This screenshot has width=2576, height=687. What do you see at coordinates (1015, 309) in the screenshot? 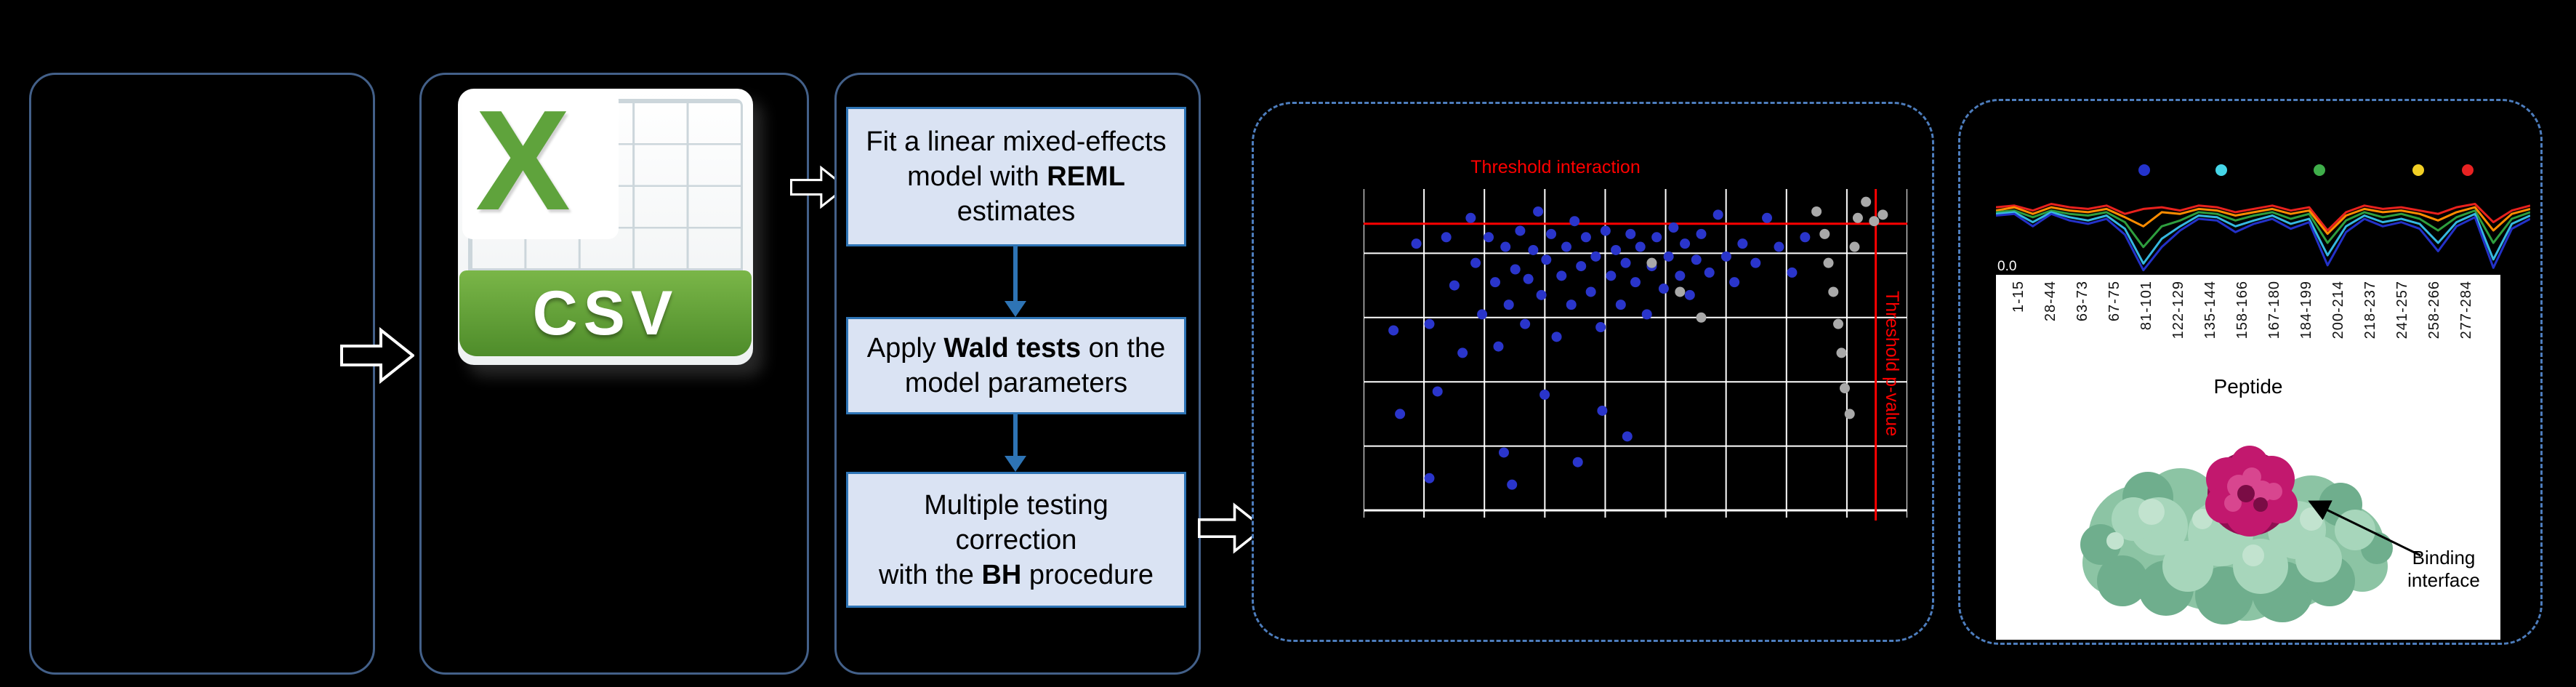
I see `down-arrow-1-head-icon` at bounding box center [1015, 309].